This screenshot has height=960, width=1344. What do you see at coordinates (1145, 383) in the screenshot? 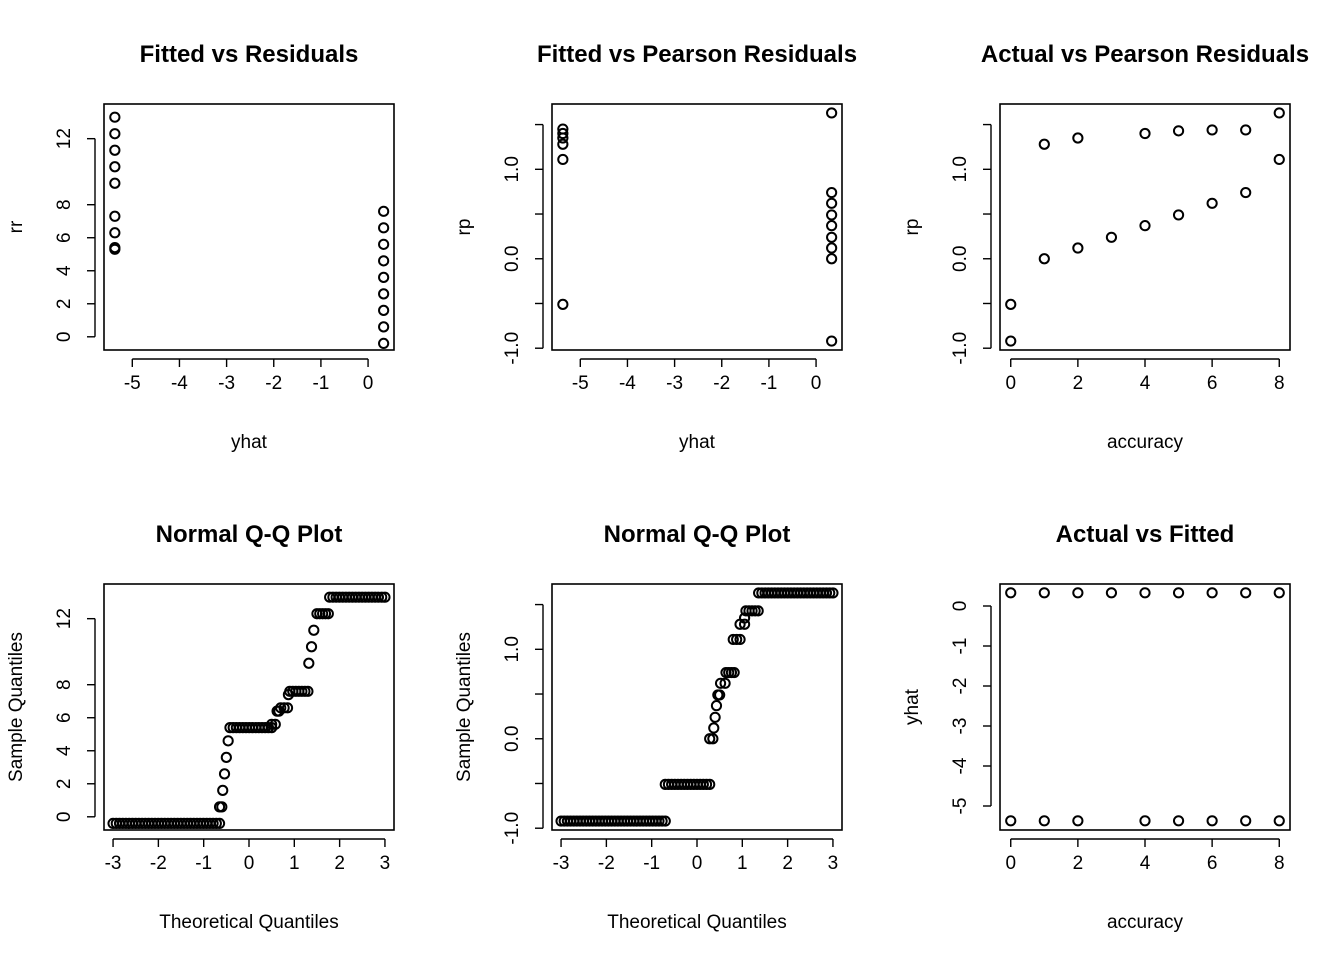
I see `x-tick-label: 4` at bounding box center [1145, 383].